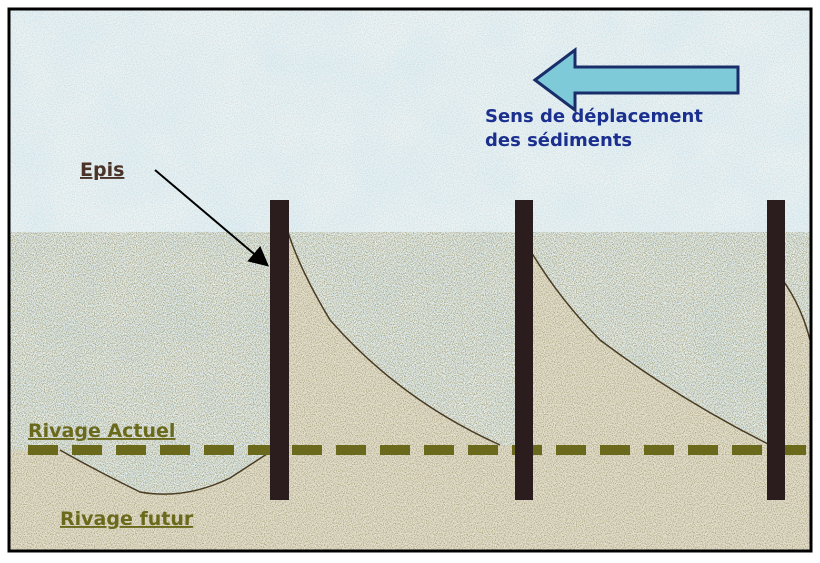 The image size is (820, 563). Describe the element at coordinates (101, 431) in the screenshot. I see `current-shore-label: Rivage Actuel` at that location.